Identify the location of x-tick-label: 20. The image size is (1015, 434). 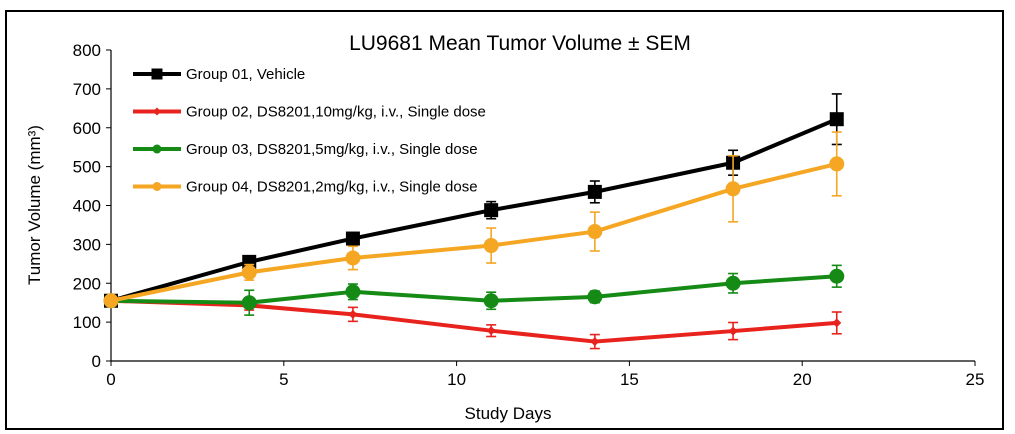
(802, 379).